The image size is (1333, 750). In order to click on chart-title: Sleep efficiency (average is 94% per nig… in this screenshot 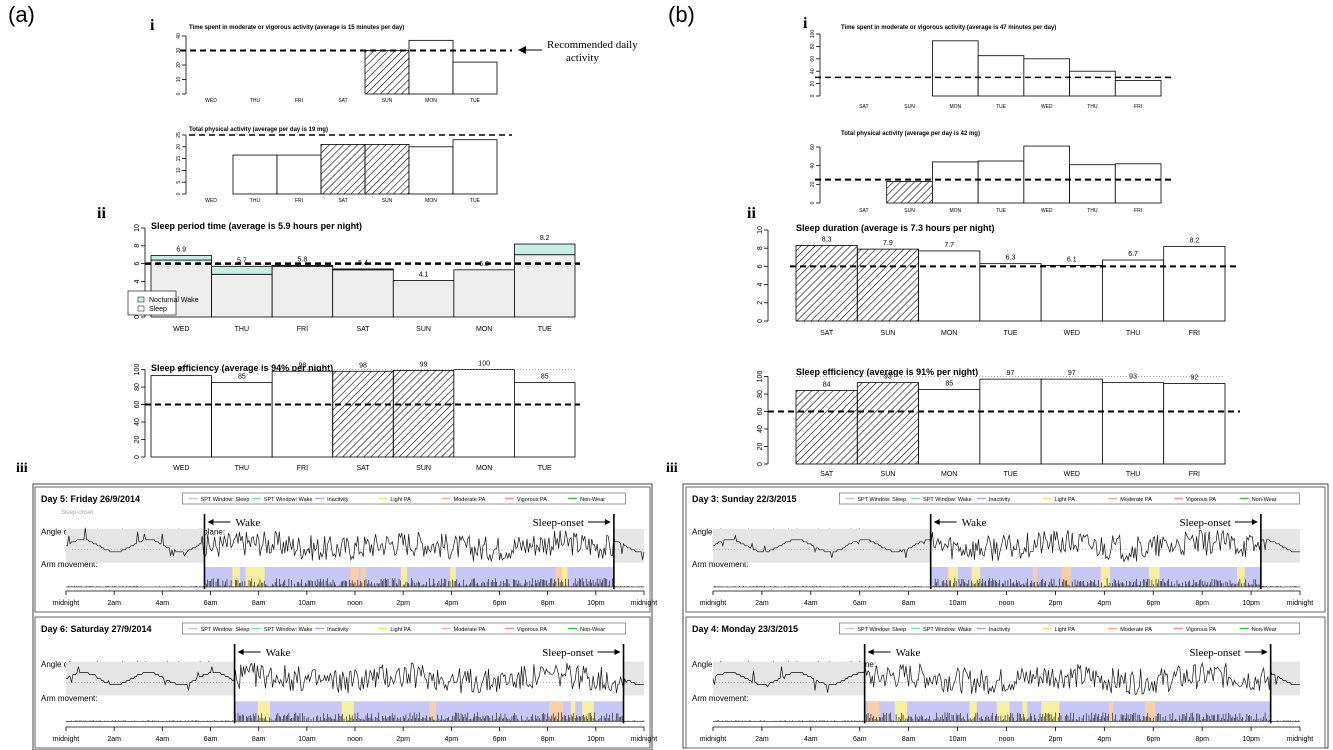, I will do `click(242, 368)`.